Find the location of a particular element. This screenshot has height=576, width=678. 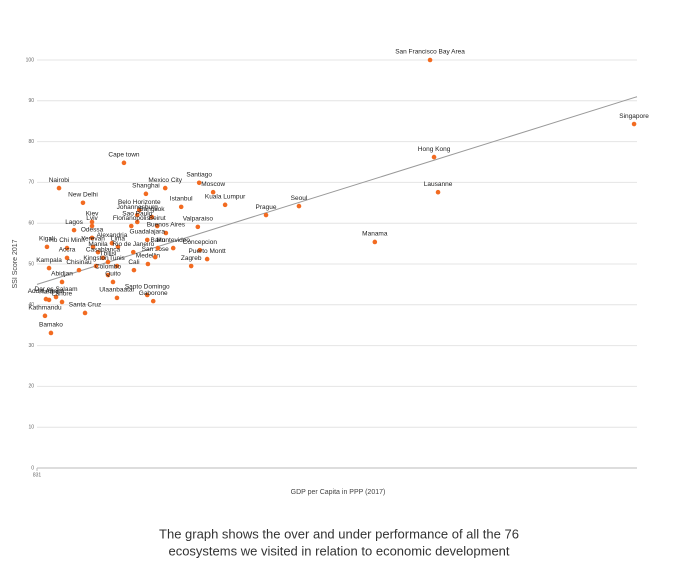

point-label: New Delhi is located at coordinates (83, 195).